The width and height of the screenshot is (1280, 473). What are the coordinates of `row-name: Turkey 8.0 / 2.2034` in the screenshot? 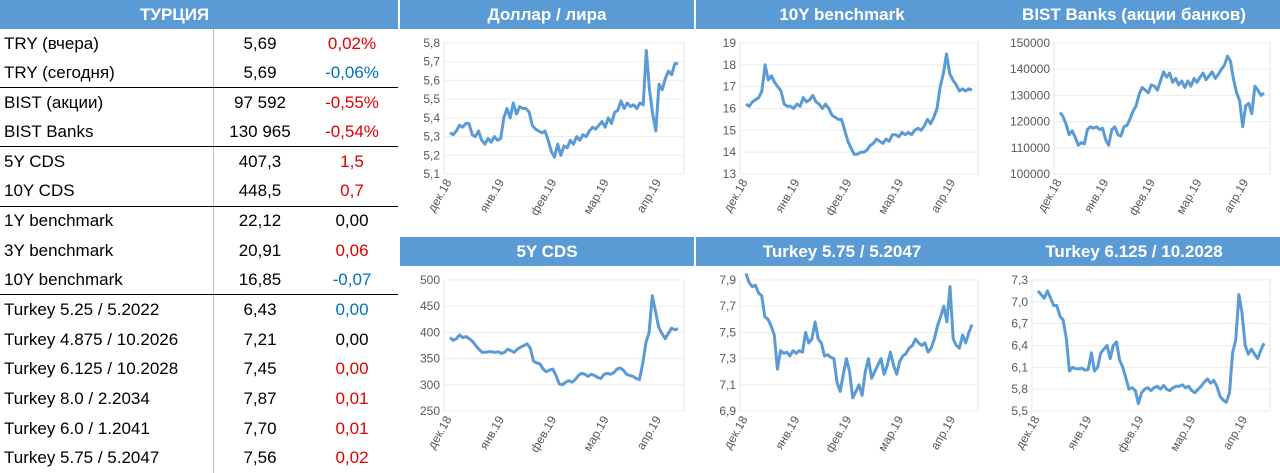 It's located at (107, 399).